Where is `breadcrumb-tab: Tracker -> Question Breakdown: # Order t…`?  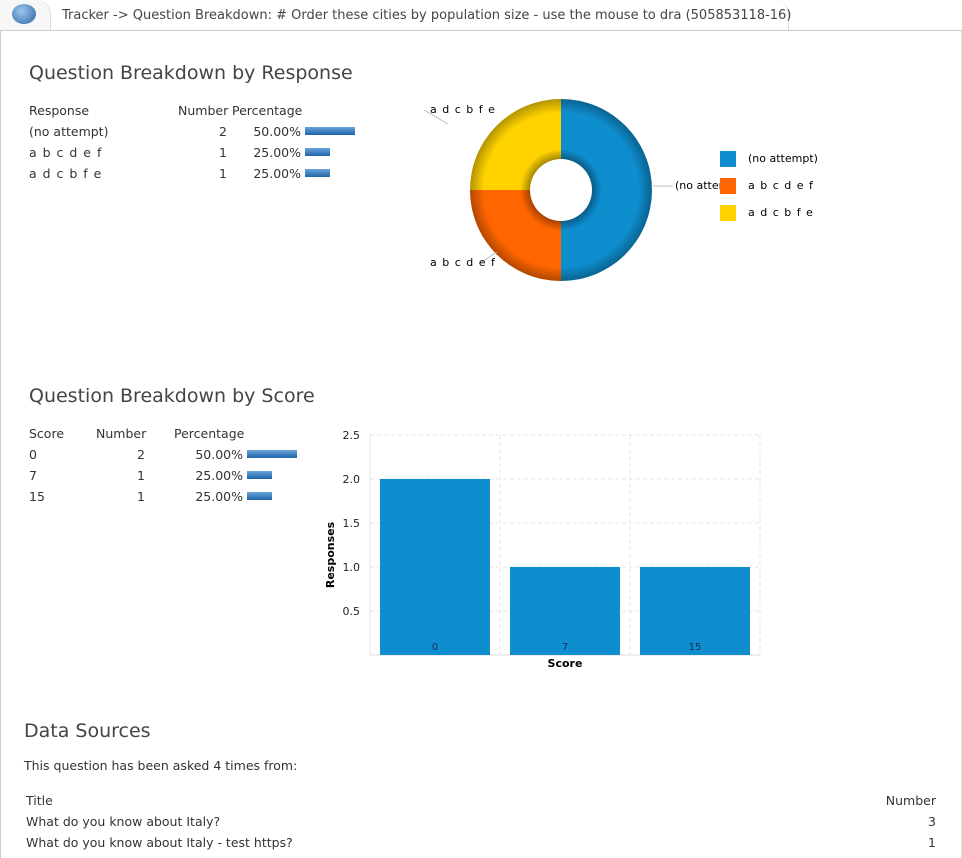
breadcrumb-tab: Tracker -> Question Breakdown: # Order t… is located at coordinates (421, 15).